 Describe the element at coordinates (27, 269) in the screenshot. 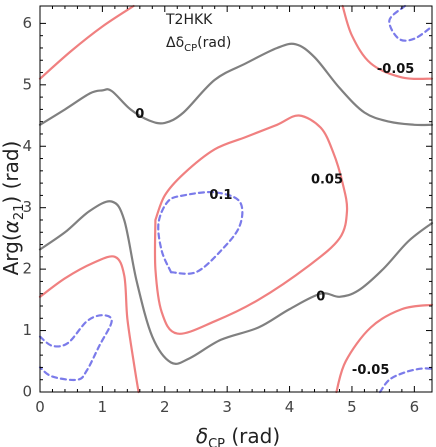

I see `y-tick-label-2: 2` at that location.